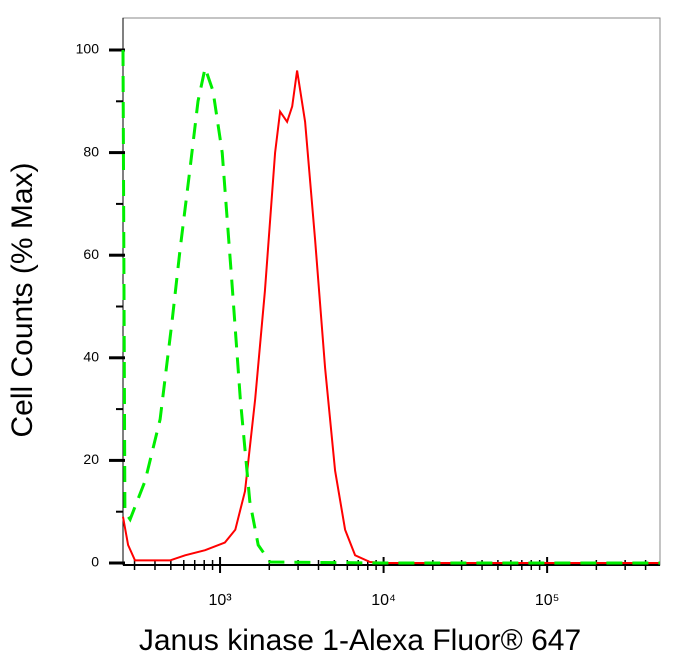  I want to click on y-tick-label: 60, so click(91, 254).